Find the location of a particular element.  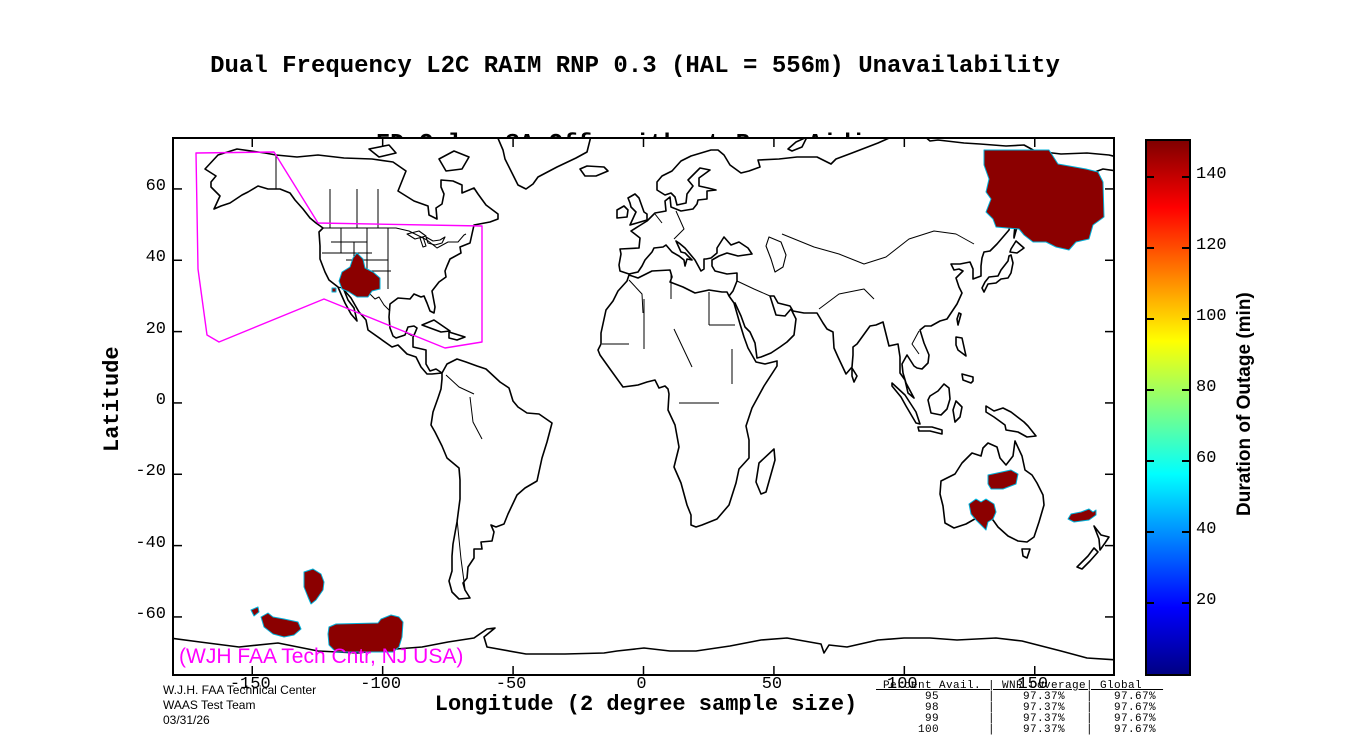

x-tick-label: 150 is located at coordinates (1033, 684).